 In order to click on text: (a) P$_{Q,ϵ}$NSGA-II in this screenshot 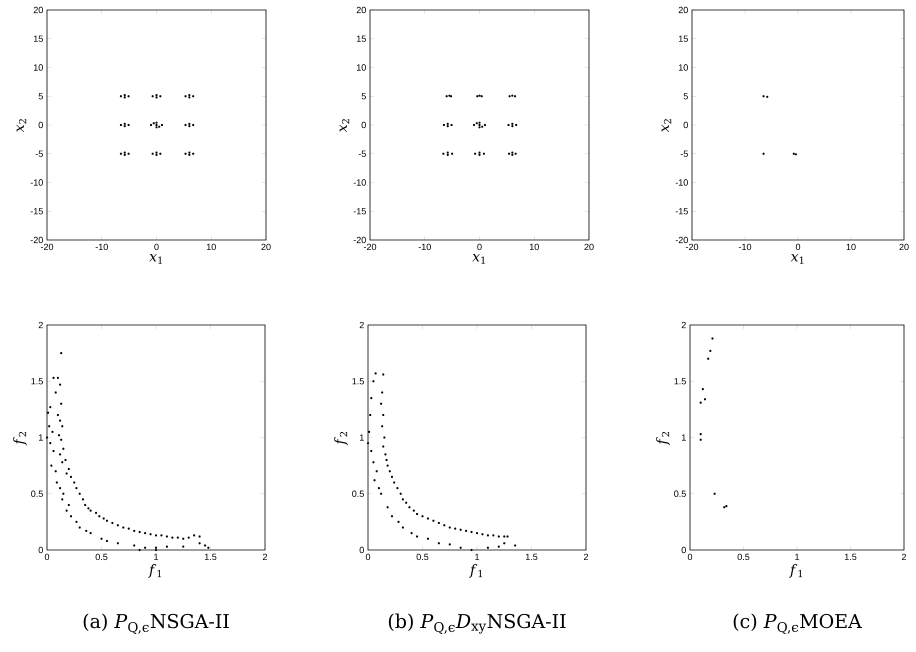, I will do `click(156, 624)`.